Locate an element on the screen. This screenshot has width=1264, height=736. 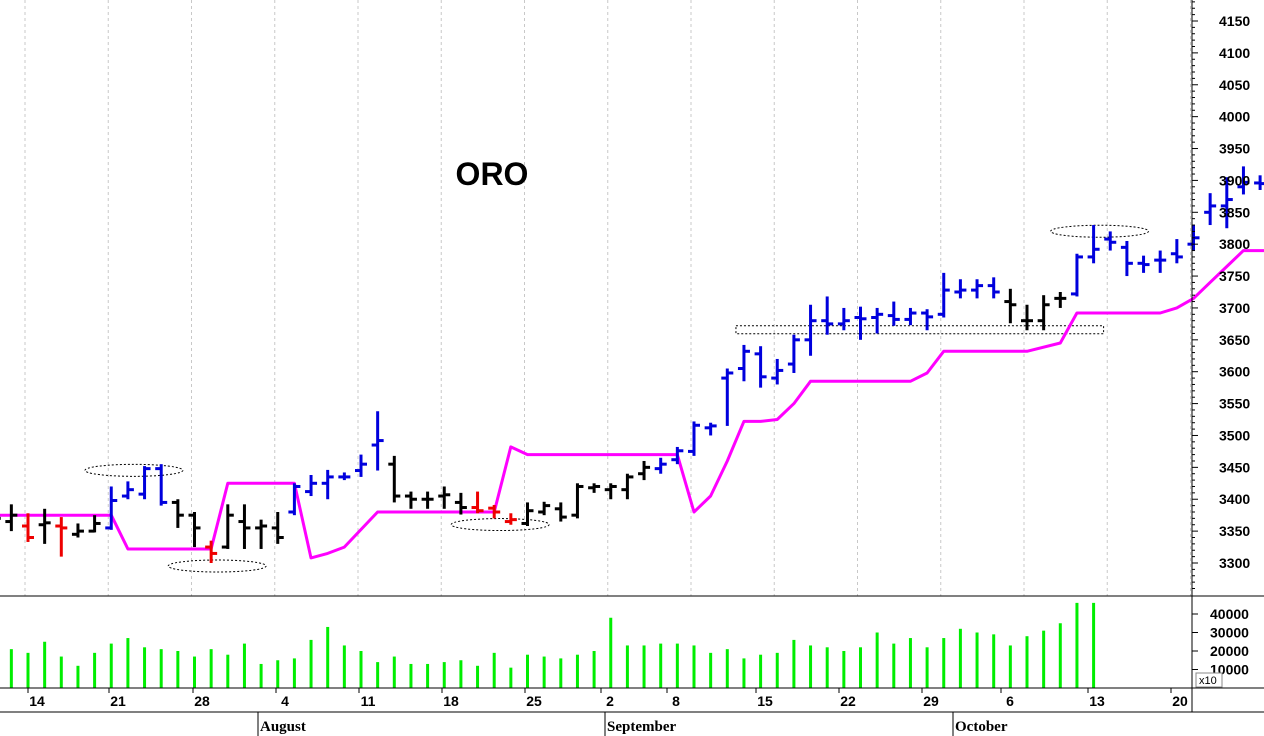
volume-multiplier-label: x10 is located at coordinates (1208, 681).